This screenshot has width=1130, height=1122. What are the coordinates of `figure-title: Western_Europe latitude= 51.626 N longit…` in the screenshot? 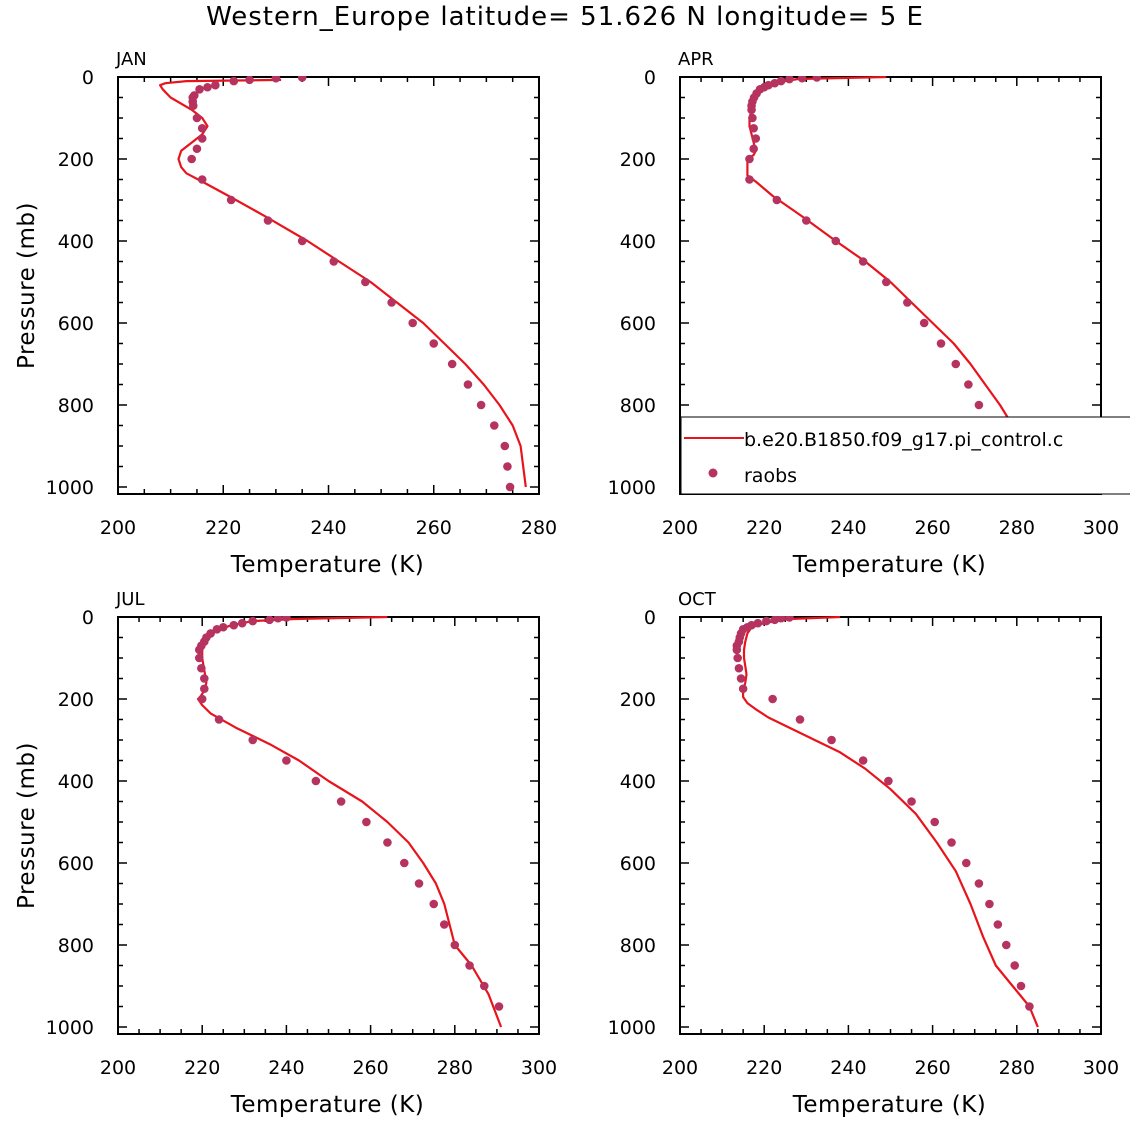 It's located at (565, 17).